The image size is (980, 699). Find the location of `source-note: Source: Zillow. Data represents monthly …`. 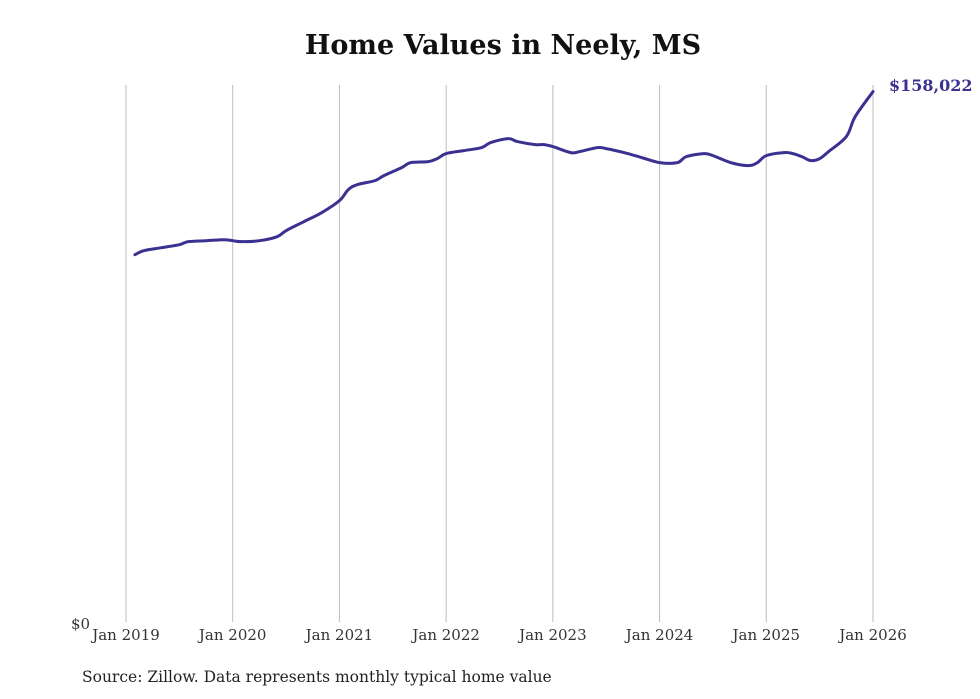

source-note: Source: Zillow. Data represents monthly … is located at coordinates (317, 677).